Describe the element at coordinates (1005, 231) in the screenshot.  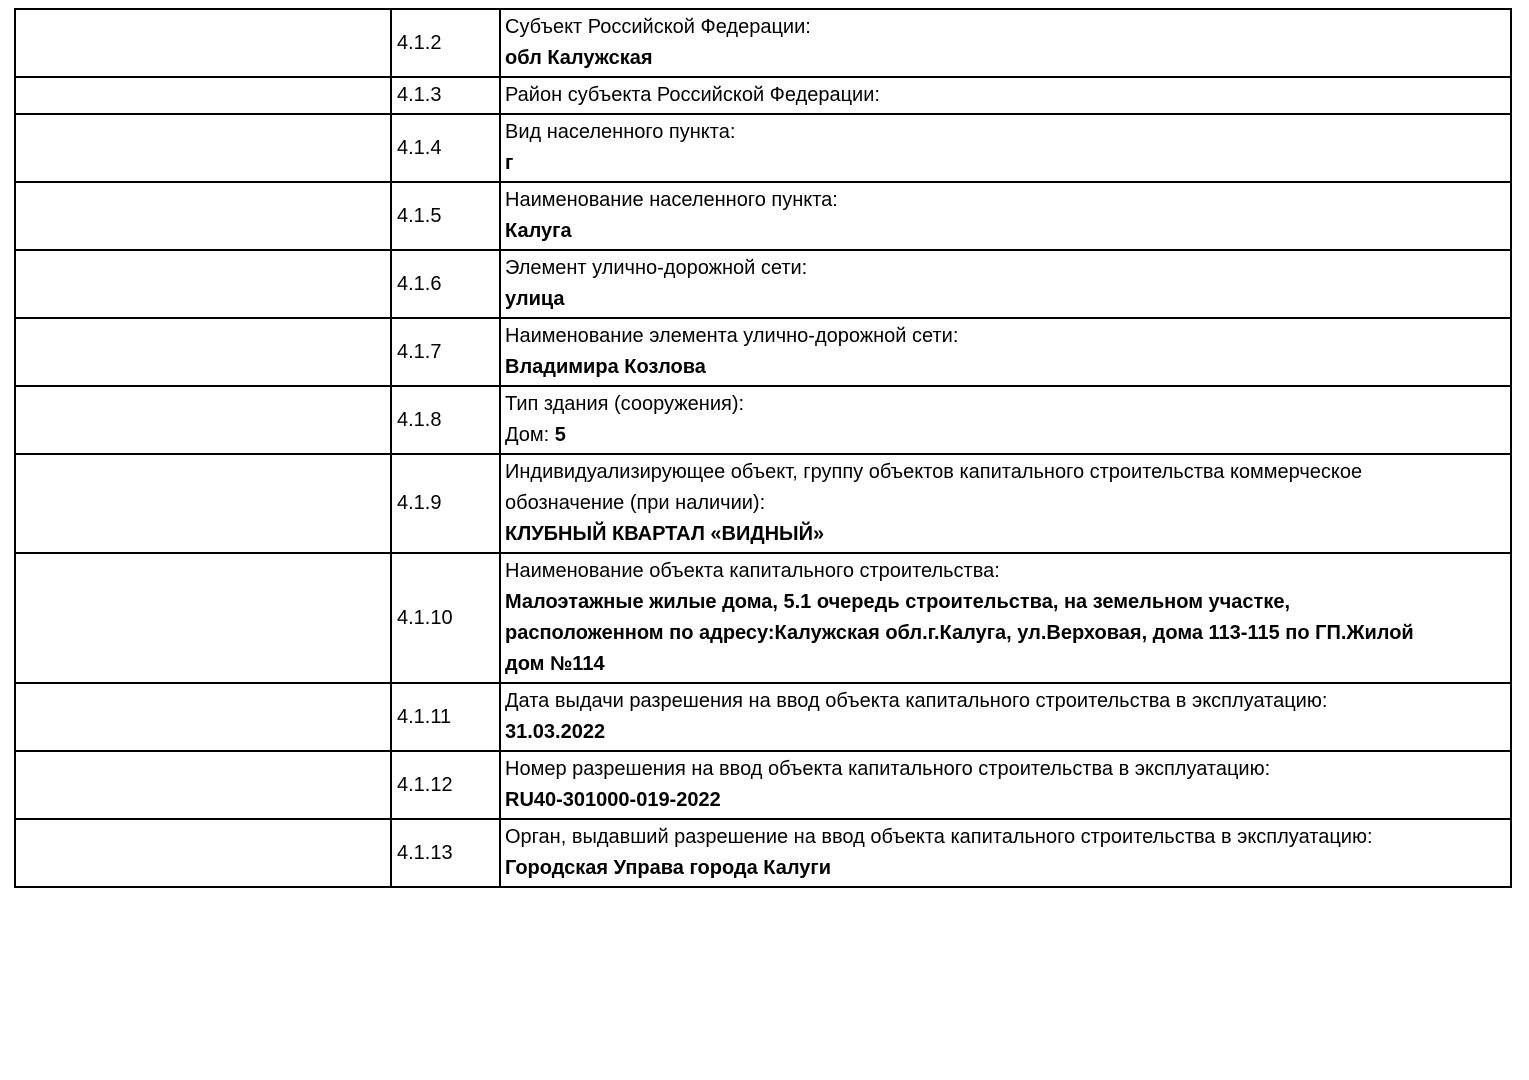
I see `item-value: Калуга` at that location.